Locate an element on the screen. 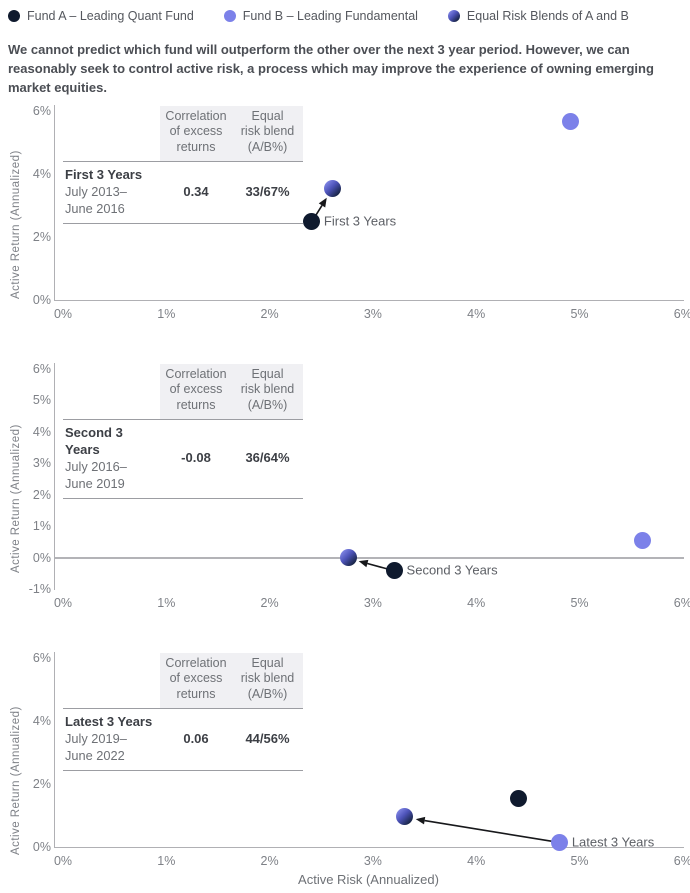 The width and height of the screenshot is (690, 893). legend-item-blend: Equal Risk Blends of A and B is located at coordinates (538, 16).